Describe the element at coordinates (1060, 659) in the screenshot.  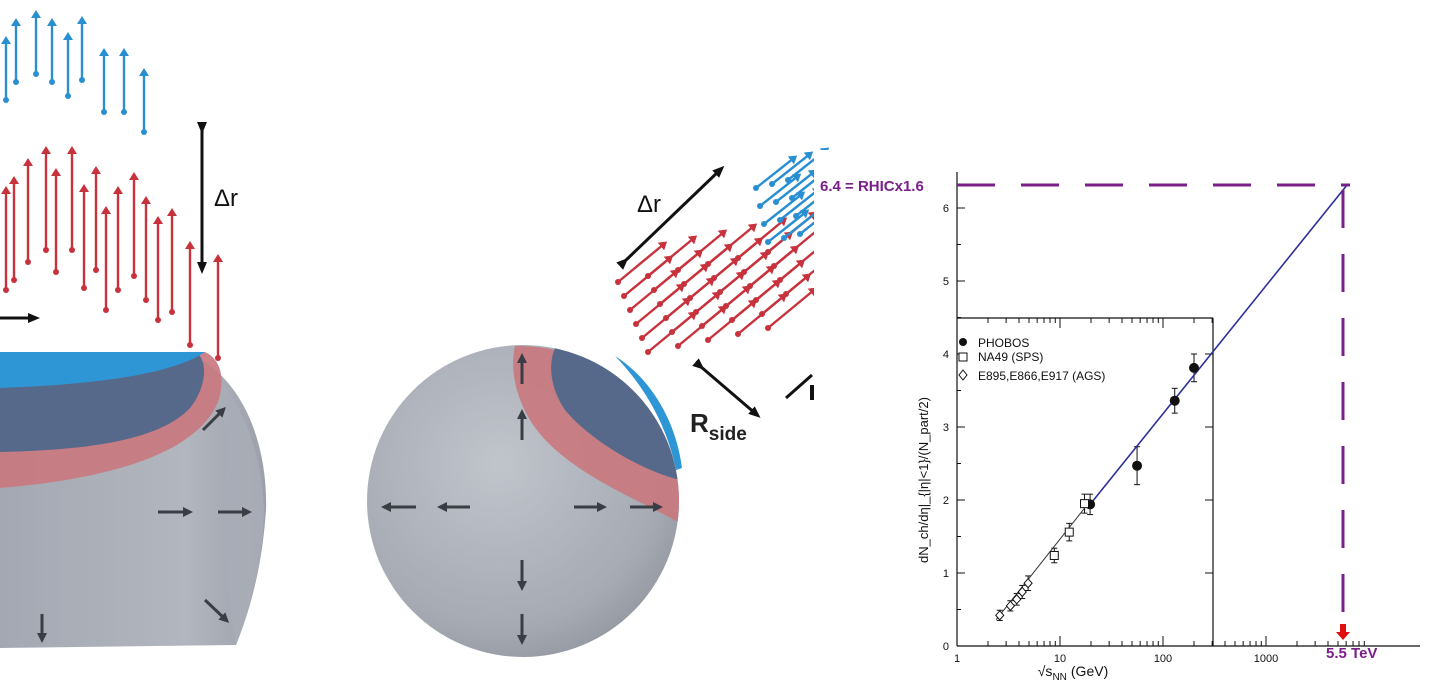
I see `x-tick-label: 10` at that location.